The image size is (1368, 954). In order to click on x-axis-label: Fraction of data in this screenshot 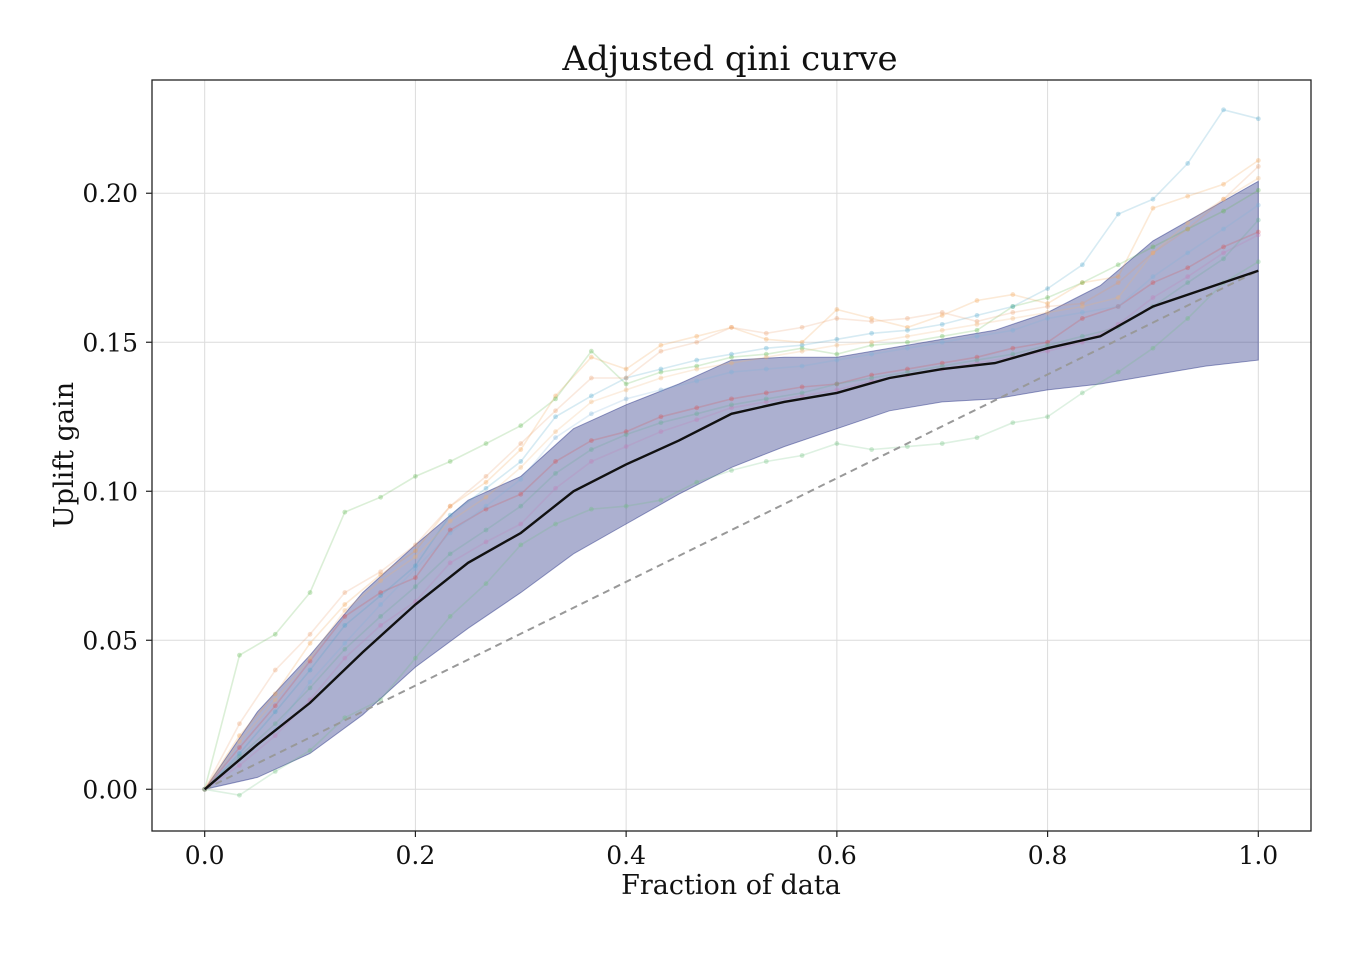, I will do `click(731, 885)`.